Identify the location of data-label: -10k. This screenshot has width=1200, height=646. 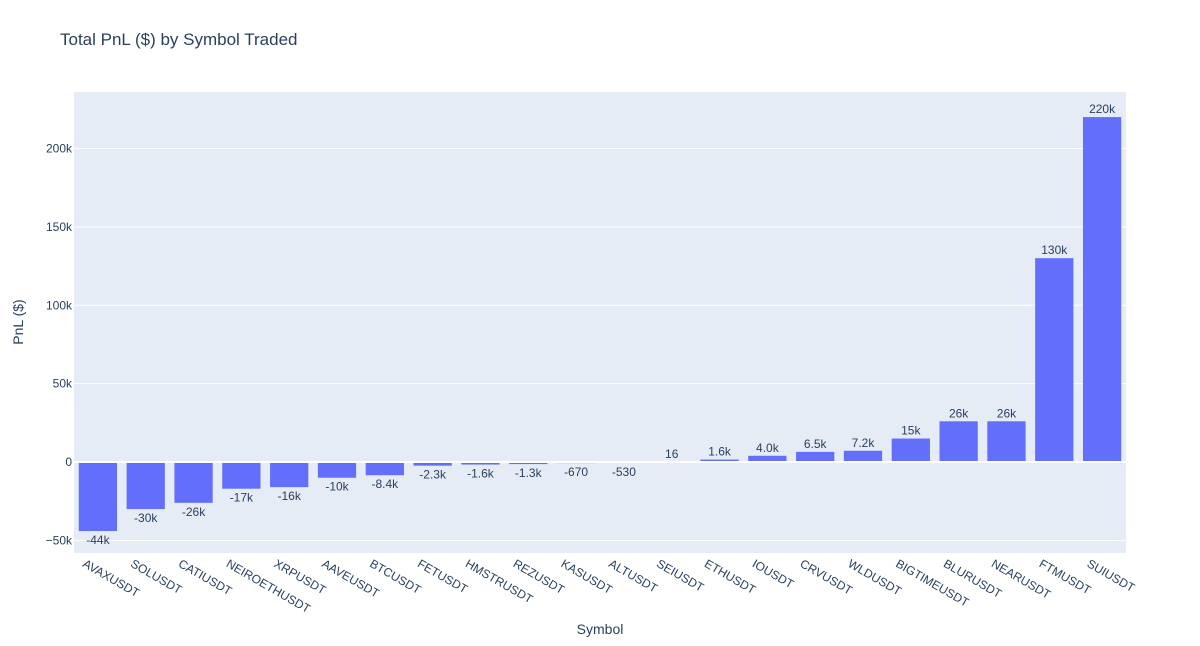
(337, 487).